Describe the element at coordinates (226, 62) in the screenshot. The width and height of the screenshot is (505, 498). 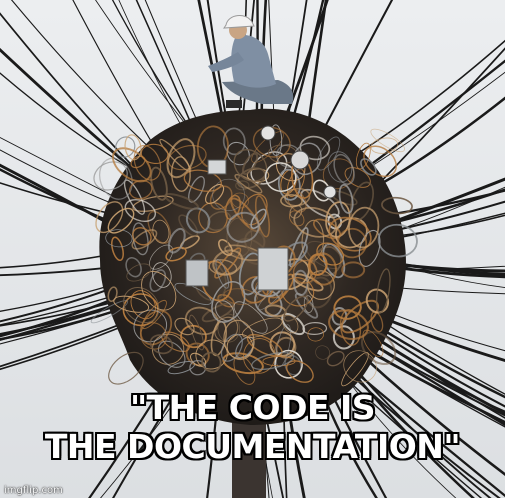
I see `worker-arm` at that location.